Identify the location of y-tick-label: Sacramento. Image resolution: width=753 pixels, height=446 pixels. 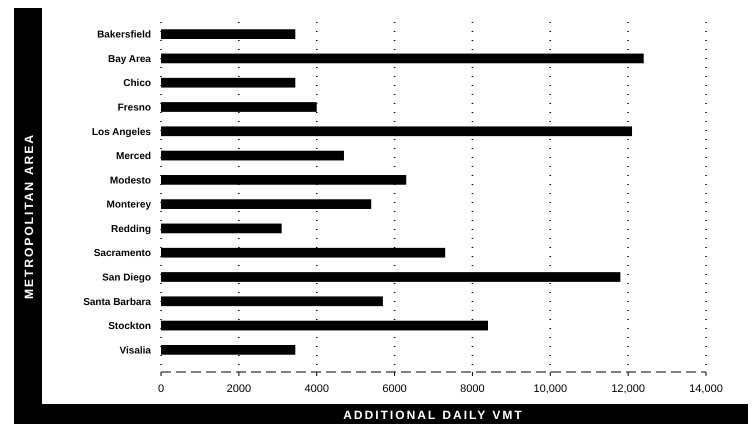
(122, 254).